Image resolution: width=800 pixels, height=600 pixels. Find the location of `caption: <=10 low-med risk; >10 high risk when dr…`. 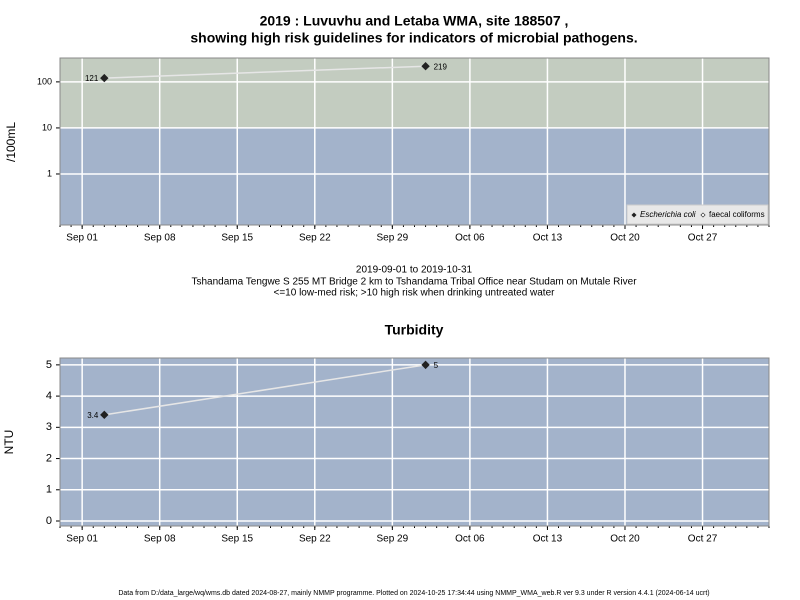

caption: <=10 low-med risk; >10 high risk when dr… is located at coordinates (415, 293).